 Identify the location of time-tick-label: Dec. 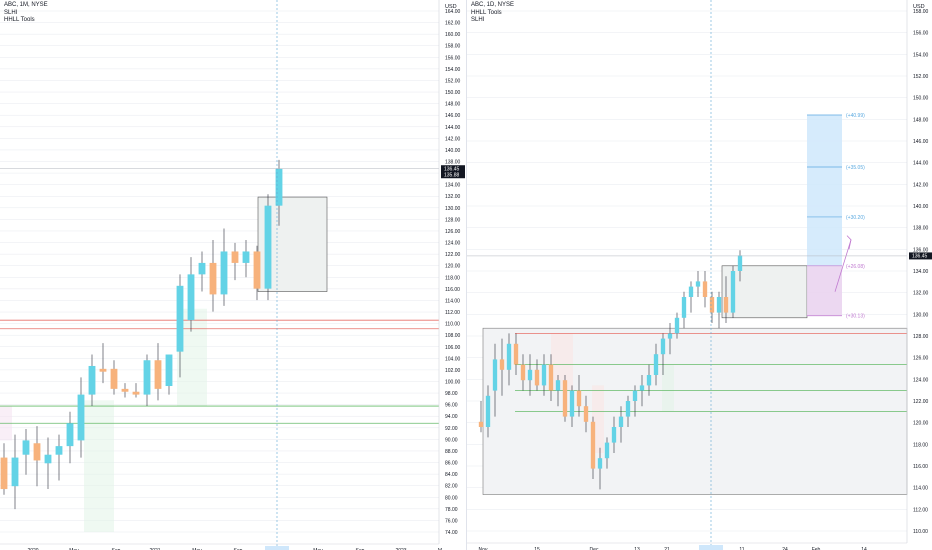
(594, 548).